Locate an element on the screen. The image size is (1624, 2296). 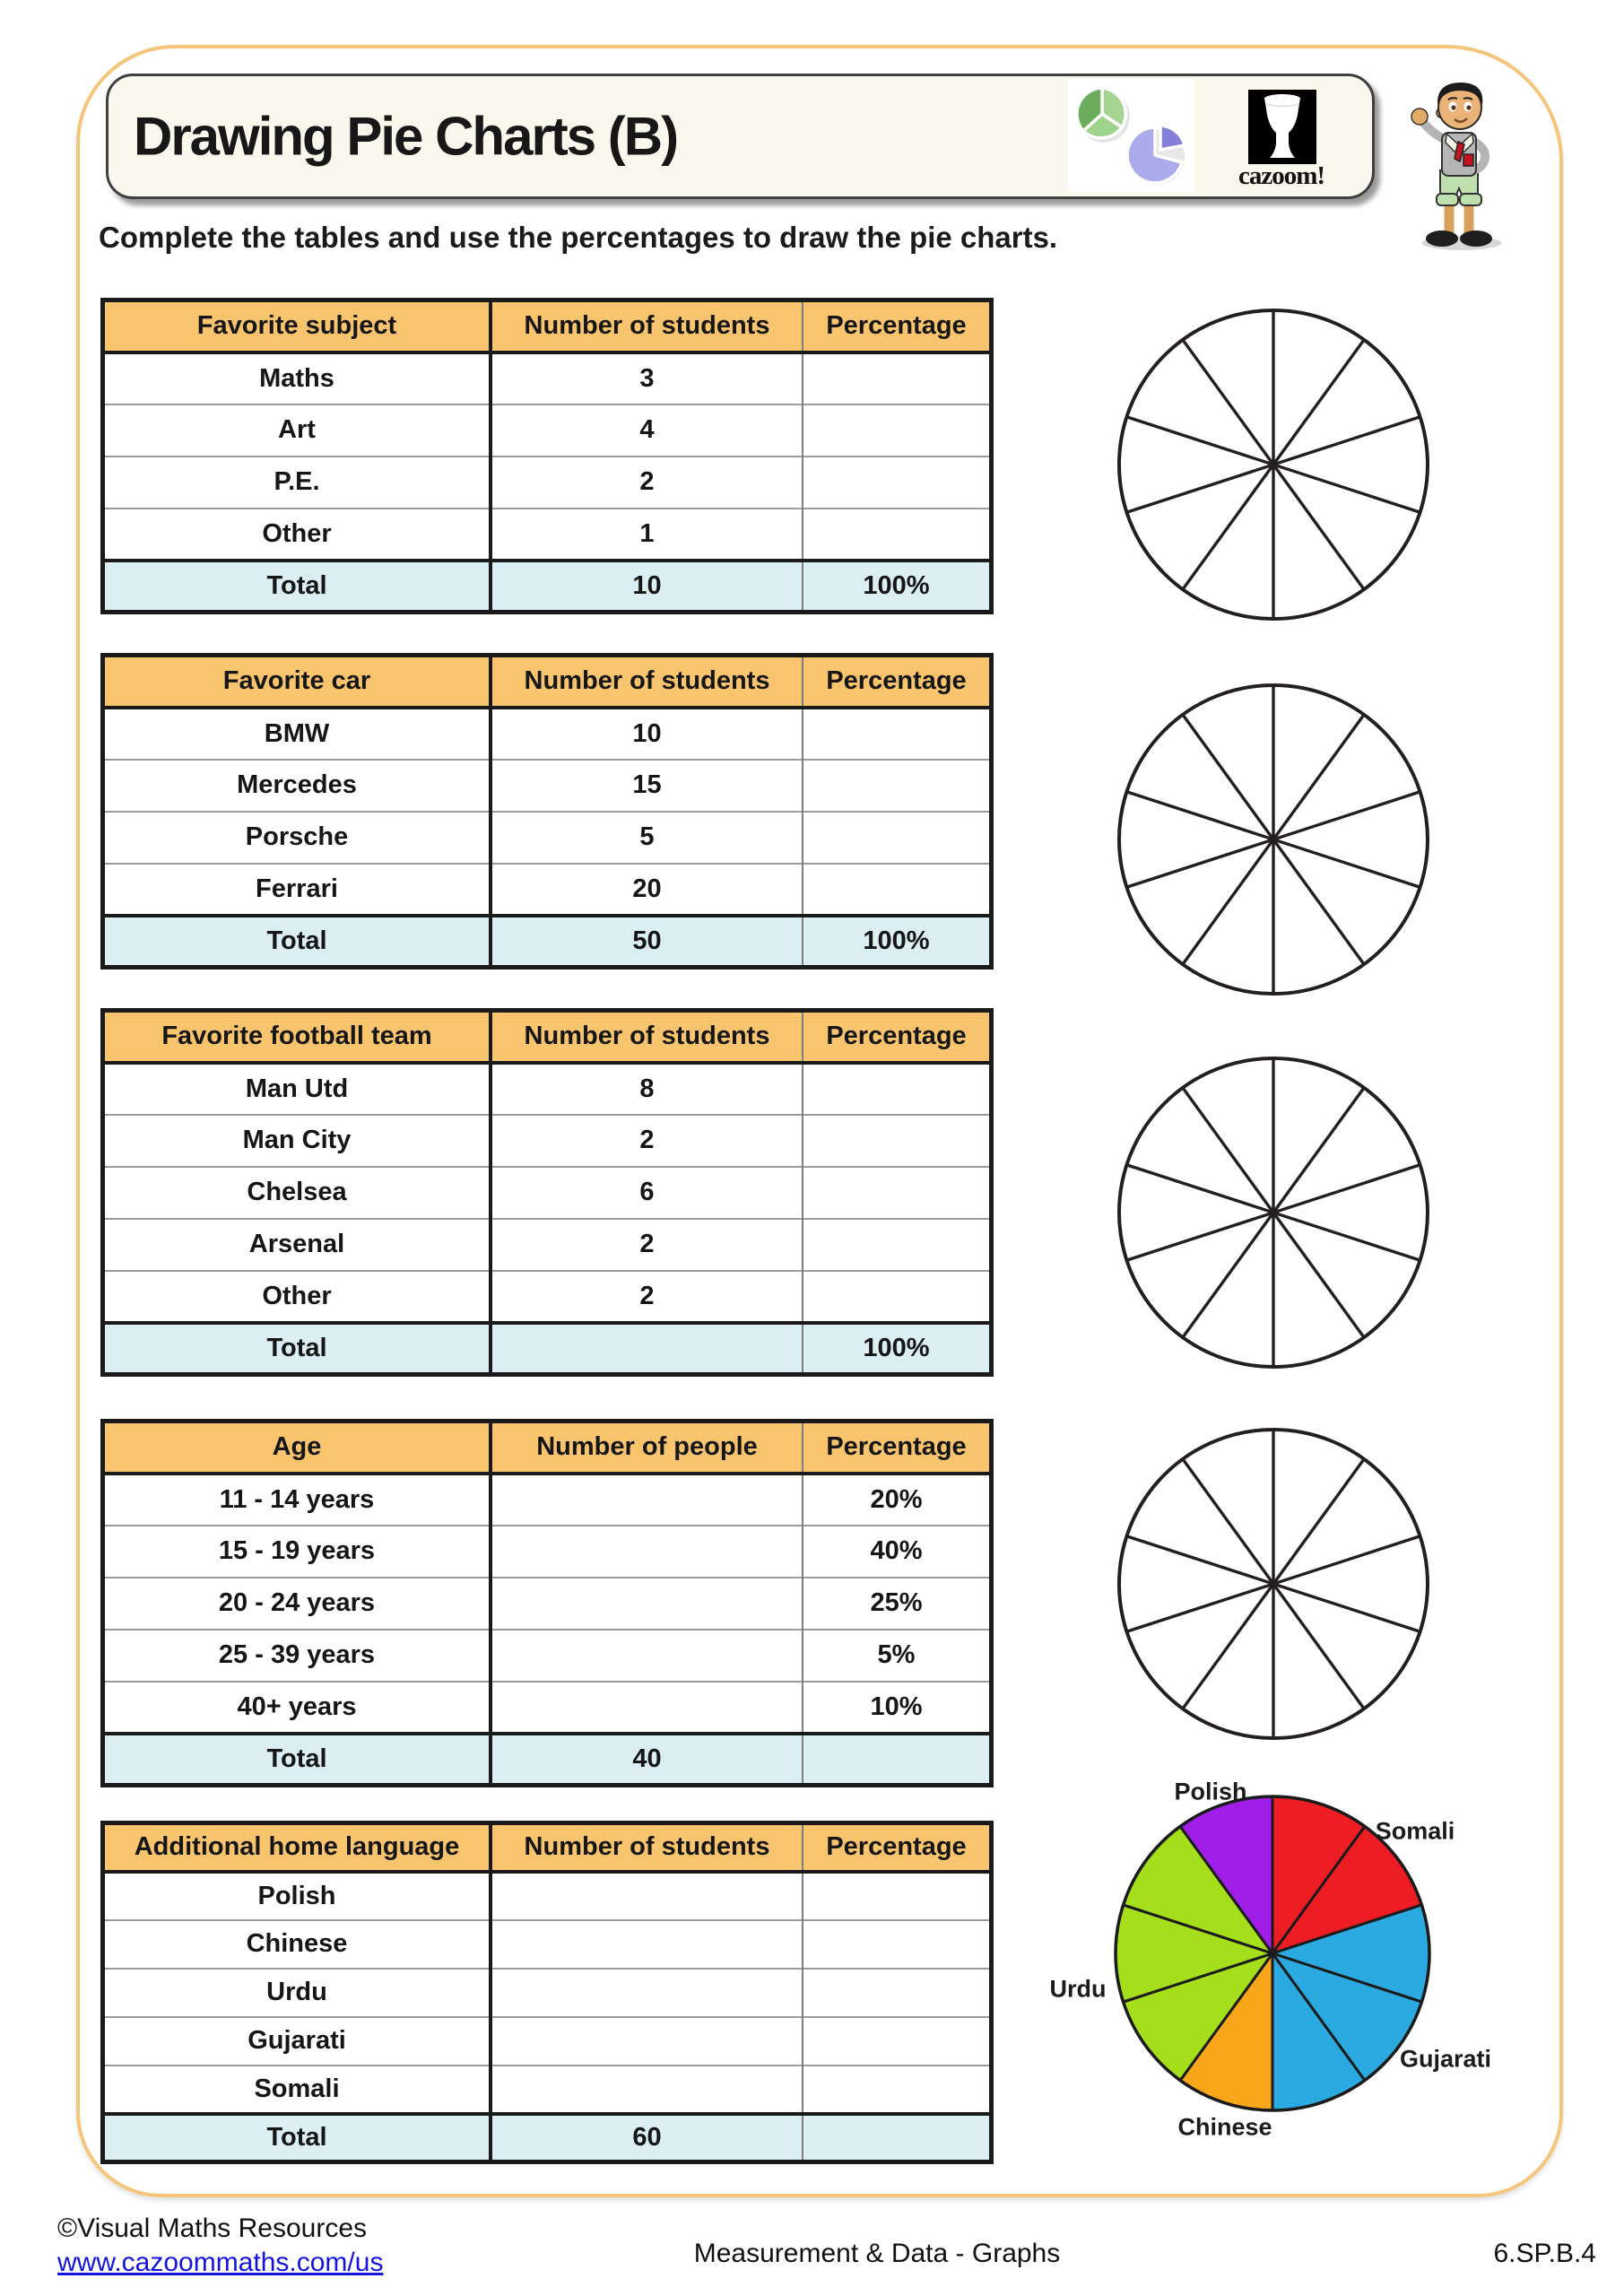
table-cell: 15 - 19 years is located at coordinates (297, 1551).